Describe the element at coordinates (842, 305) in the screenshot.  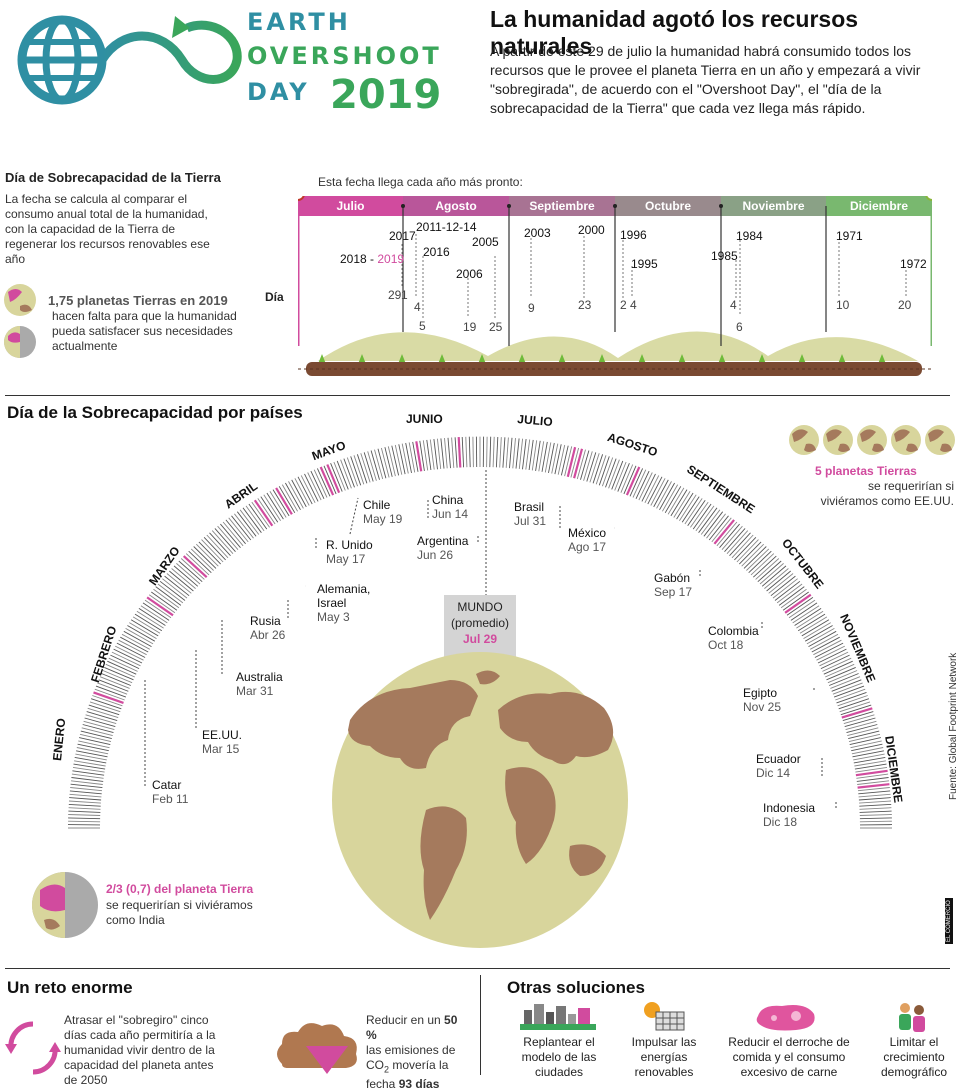
I see `day-1971: 10` at that location.